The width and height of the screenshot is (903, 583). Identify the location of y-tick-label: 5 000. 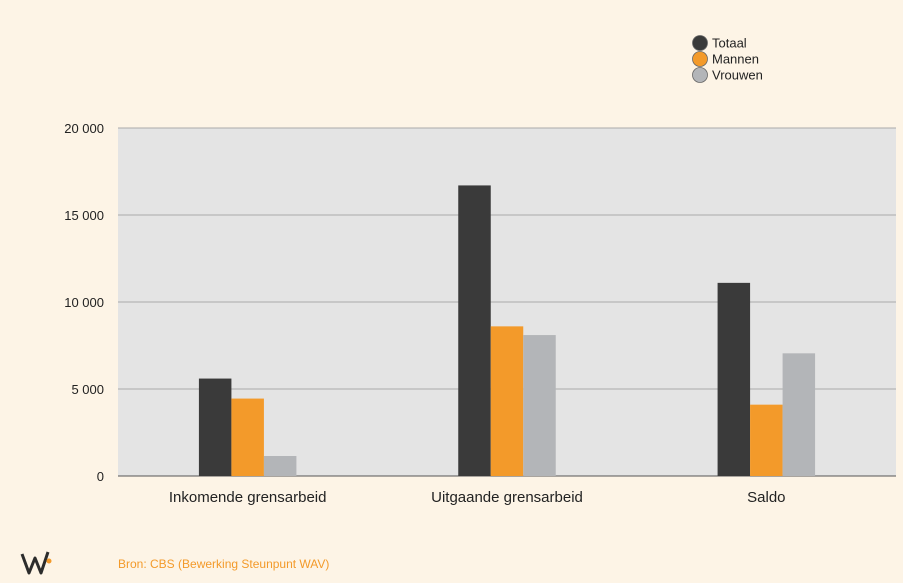
(87, 389).